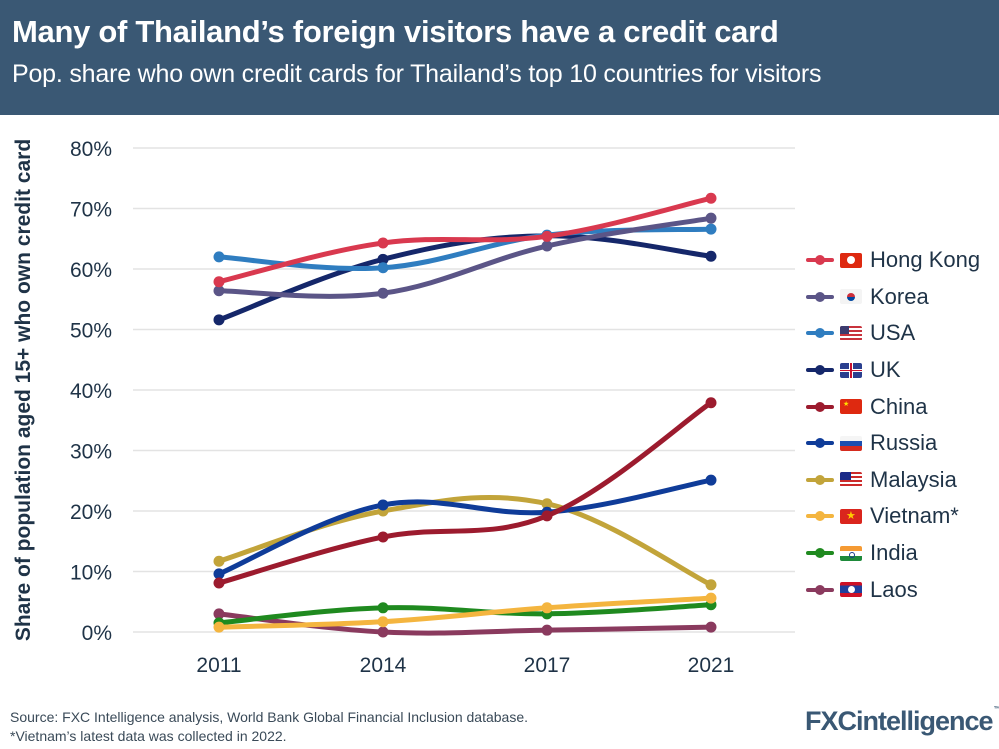 Image resolution: width=999 pixels, height=749 pixels. I want to click on y-axis-ticks: 0% 10% 20% 30% 40% 50% 60% 70% 80%, so click(91, 391).